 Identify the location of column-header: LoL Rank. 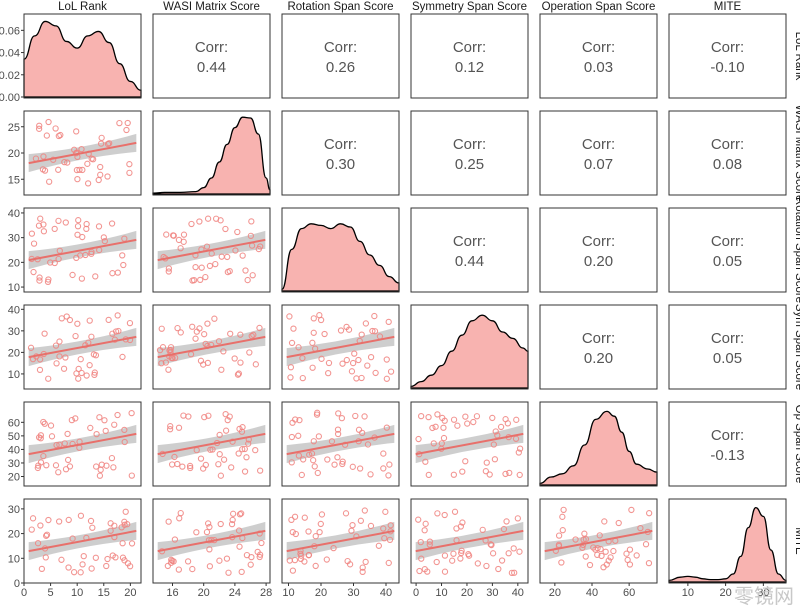
(82, 7).